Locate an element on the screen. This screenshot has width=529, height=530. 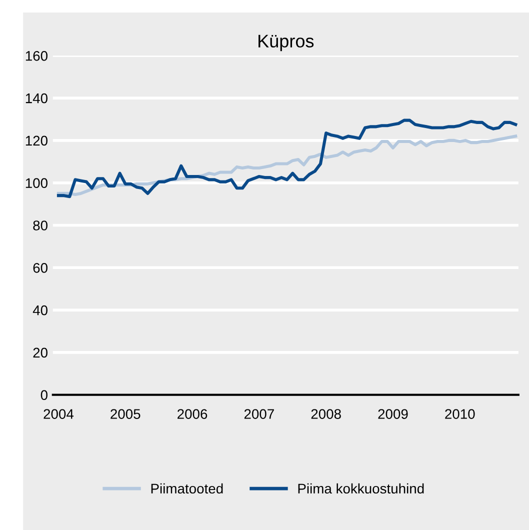
x-tick-label: 2006 is located at coordinates (193, 414).